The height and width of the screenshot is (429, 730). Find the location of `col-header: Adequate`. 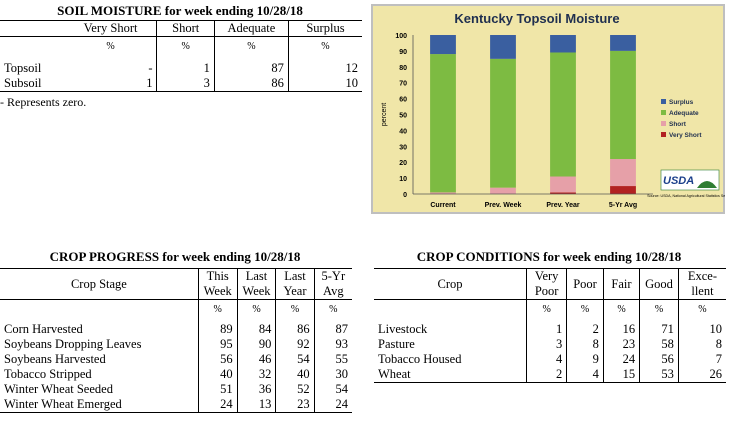

col-header: Adequate is located at coordinates (251, 28).